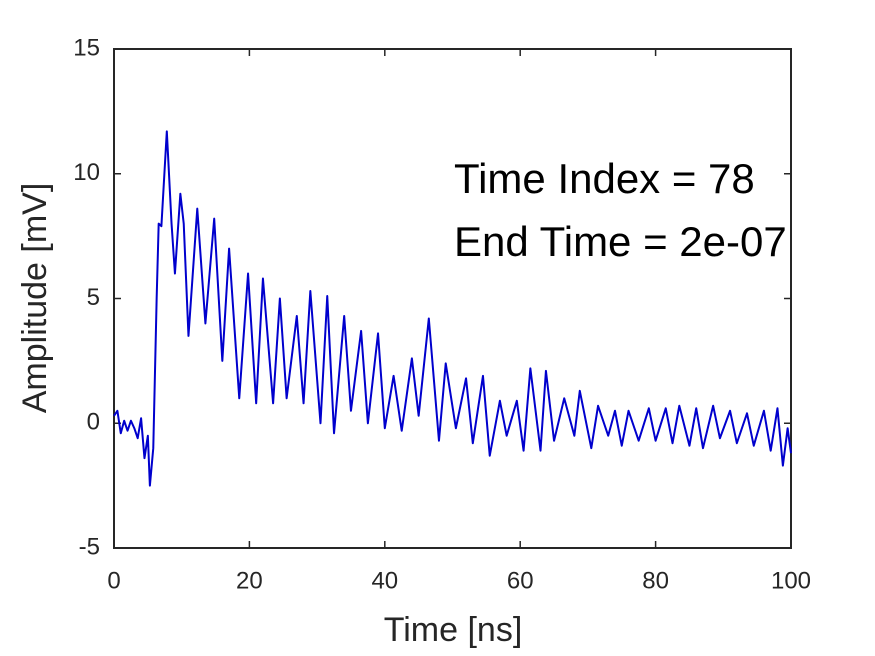  I want to click on y-axis-label: Amplitude [mV], so click(35, 298).